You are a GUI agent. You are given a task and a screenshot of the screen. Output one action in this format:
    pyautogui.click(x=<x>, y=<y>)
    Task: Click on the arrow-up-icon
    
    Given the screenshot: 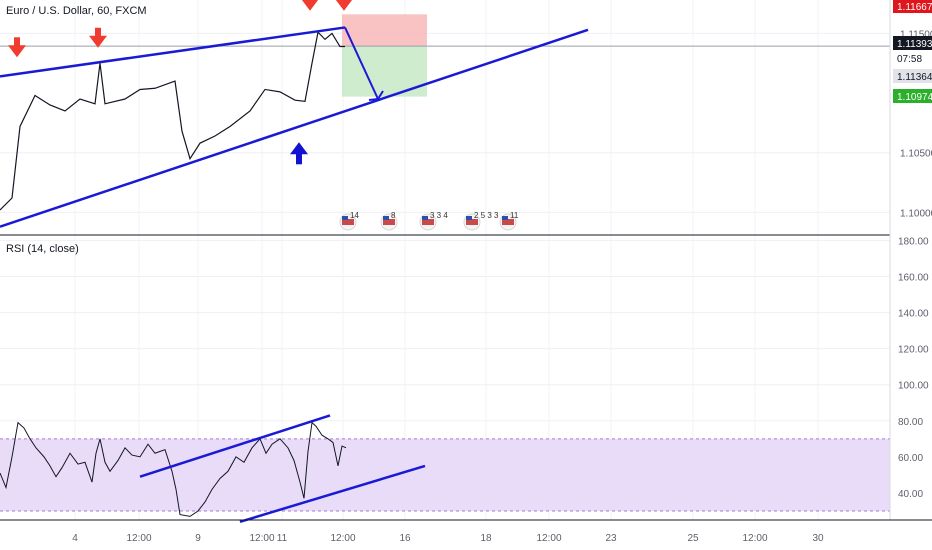 What is the action you would take?
    pyautogui.click(x=299, y=153)
    